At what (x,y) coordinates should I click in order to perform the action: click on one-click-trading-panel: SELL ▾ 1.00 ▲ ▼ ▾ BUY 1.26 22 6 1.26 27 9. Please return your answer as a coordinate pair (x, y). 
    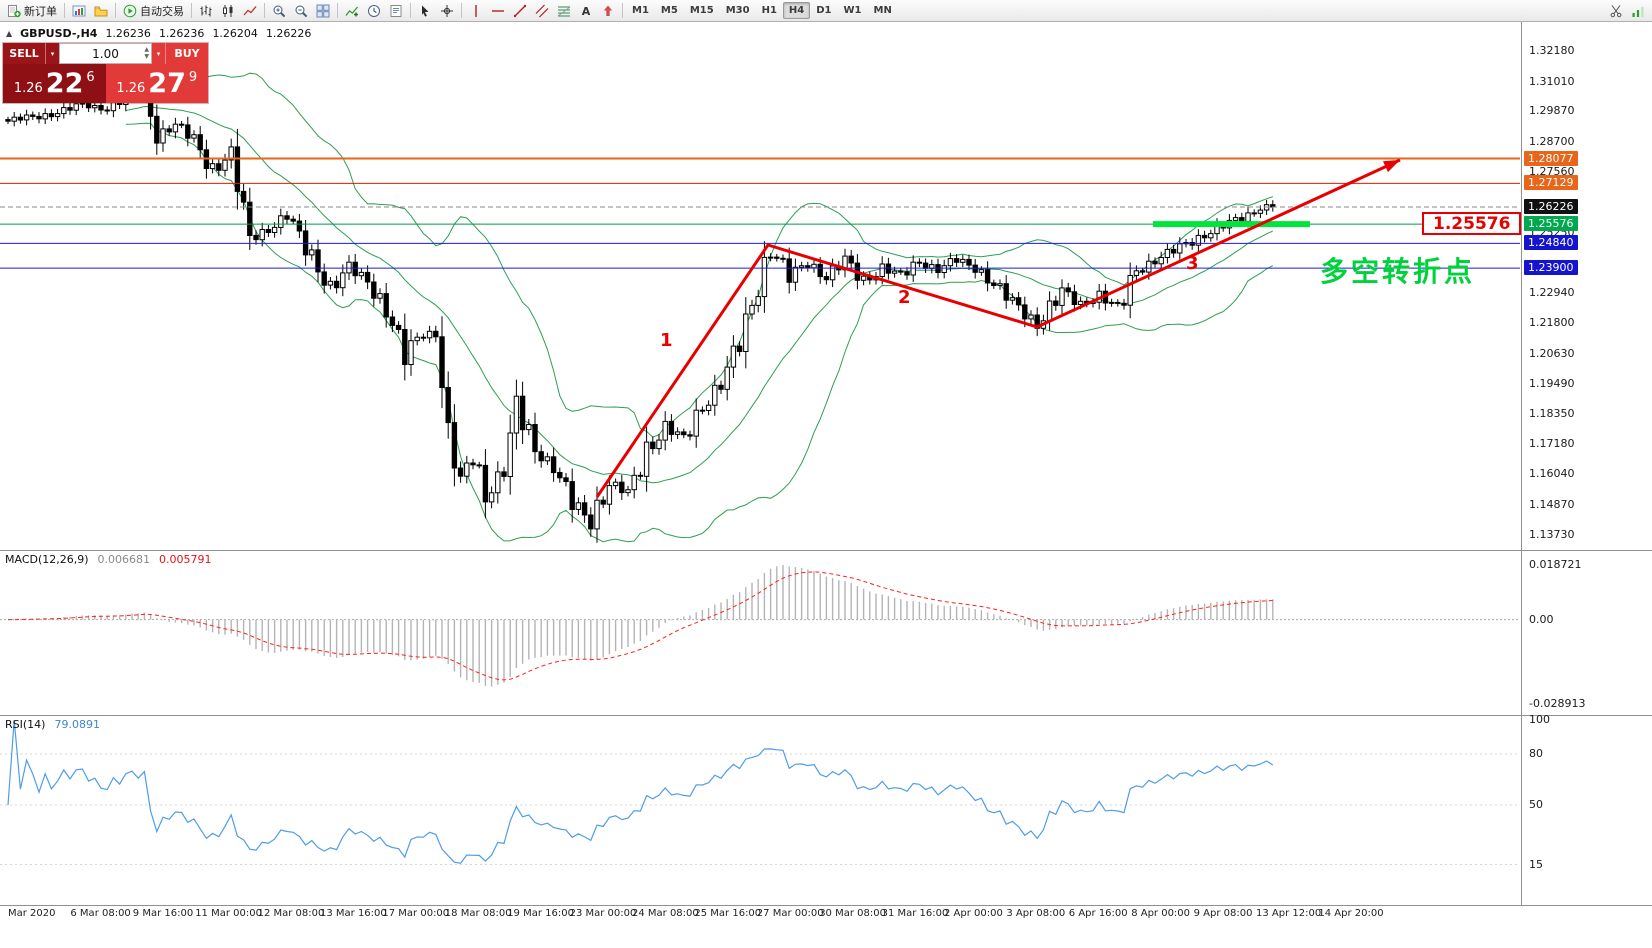
    Looking at the image, I should click on (105, 73).